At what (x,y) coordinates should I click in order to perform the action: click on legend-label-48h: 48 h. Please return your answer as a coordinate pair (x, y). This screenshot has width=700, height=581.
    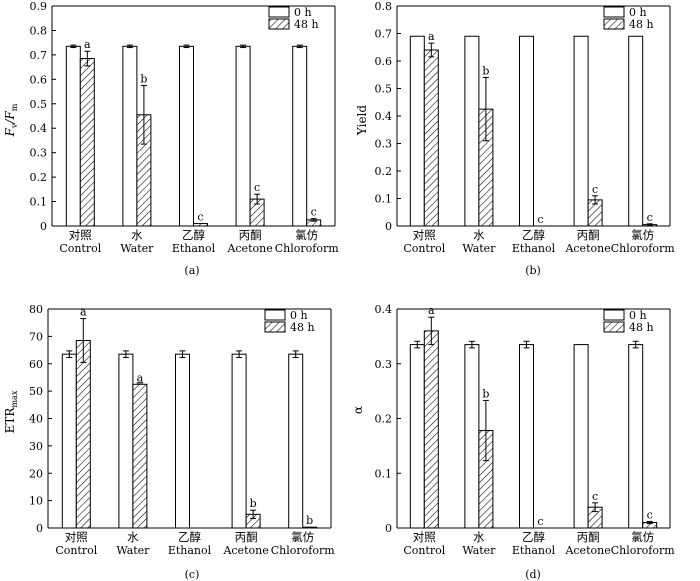
    Looking at the image, I should click on (306, 24).